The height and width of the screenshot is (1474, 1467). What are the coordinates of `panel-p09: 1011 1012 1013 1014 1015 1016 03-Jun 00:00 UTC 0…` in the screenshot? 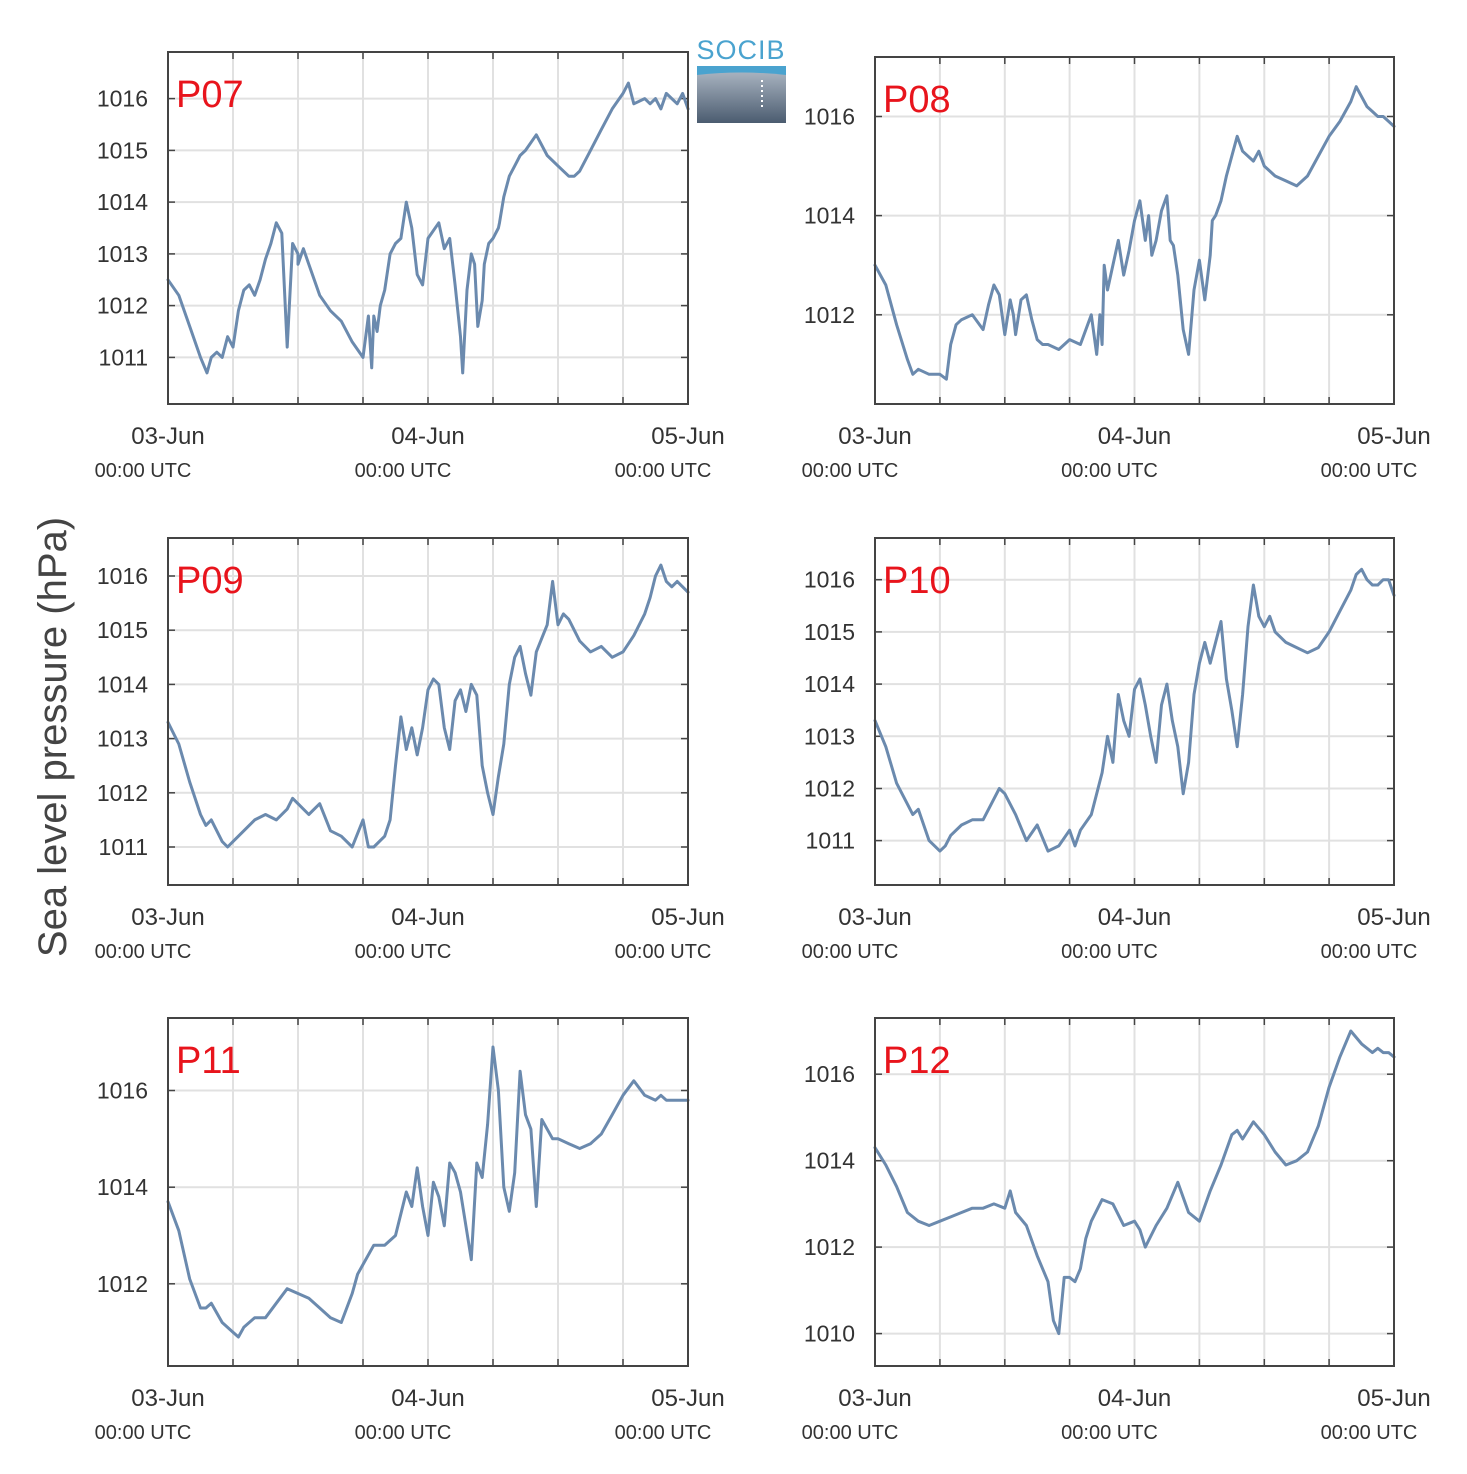 It's located at (410, 750).